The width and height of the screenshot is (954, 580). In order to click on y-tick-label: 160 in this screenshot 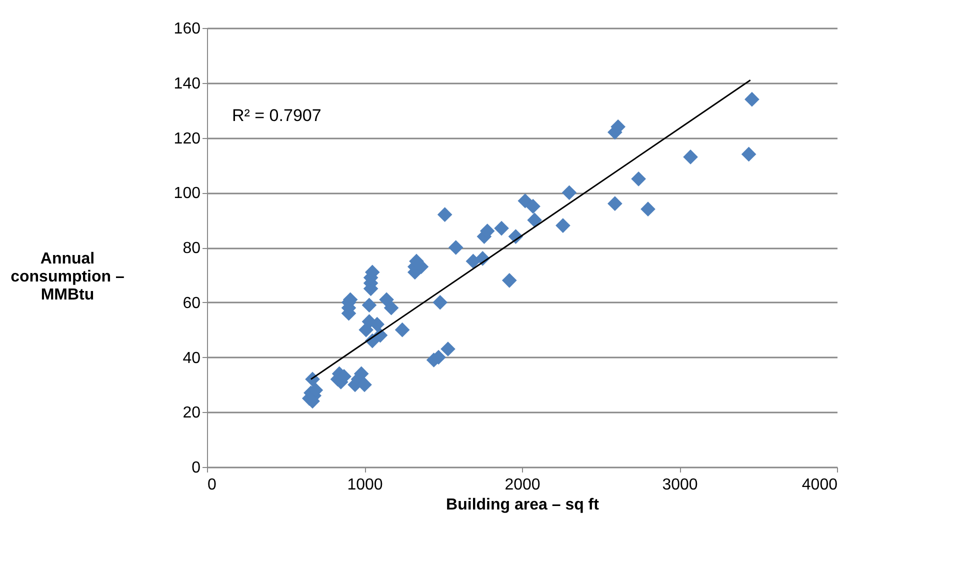, I will do `click(187, 29)`.